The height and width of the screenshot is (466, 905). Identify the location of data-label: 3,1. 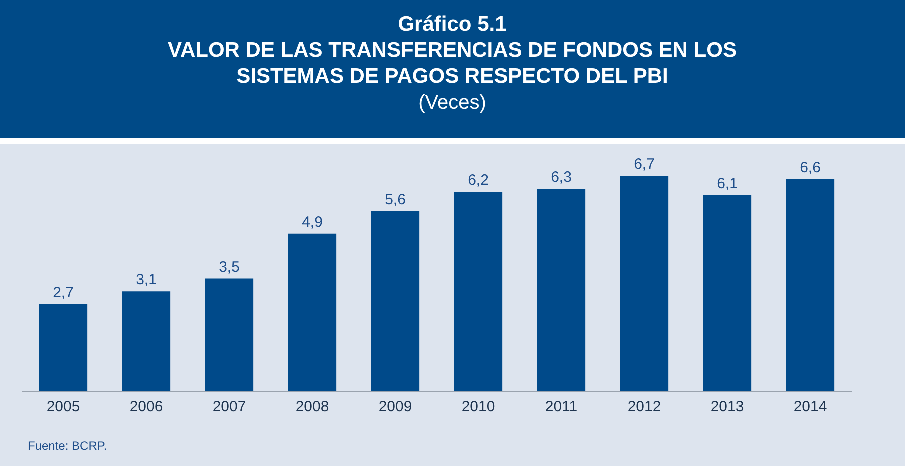
(146, 280).